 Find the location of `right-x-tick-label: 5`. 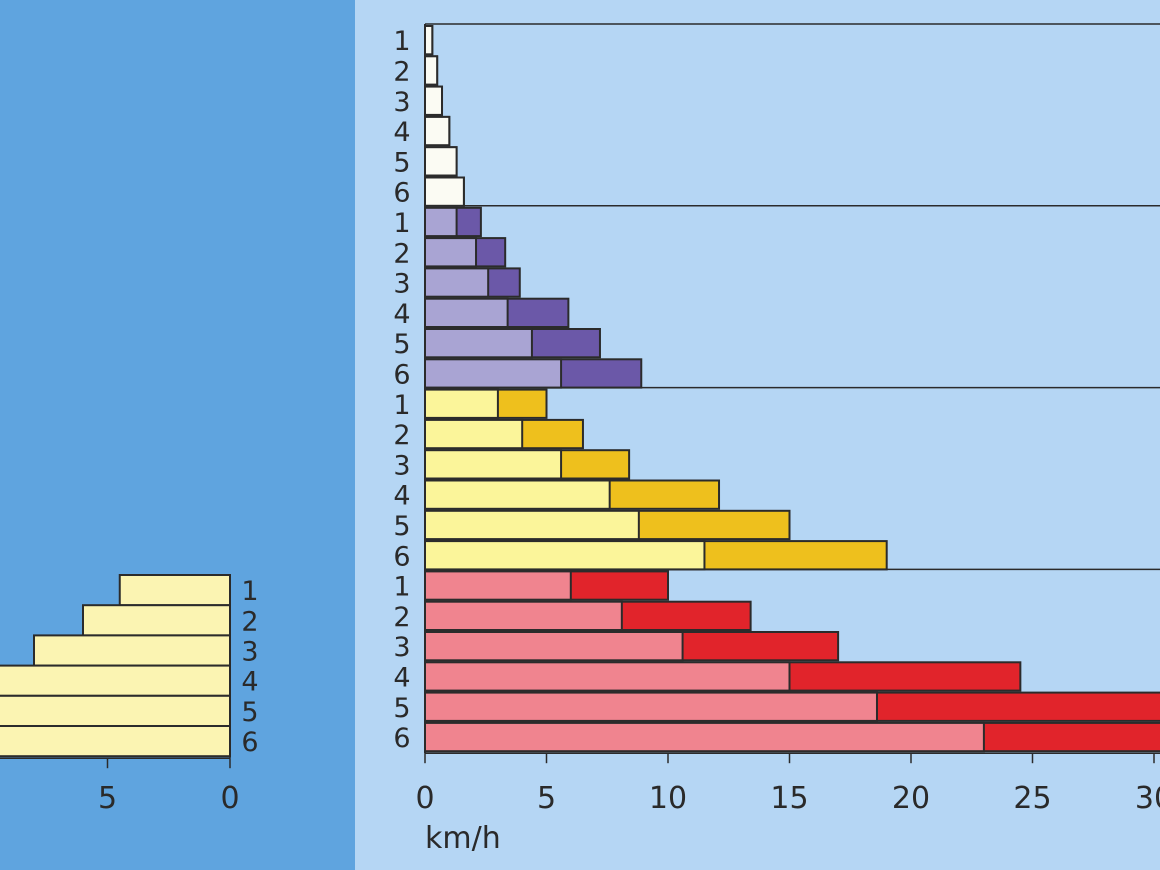

right-x-tick-label: 5 is located at coordinates (546, 798).